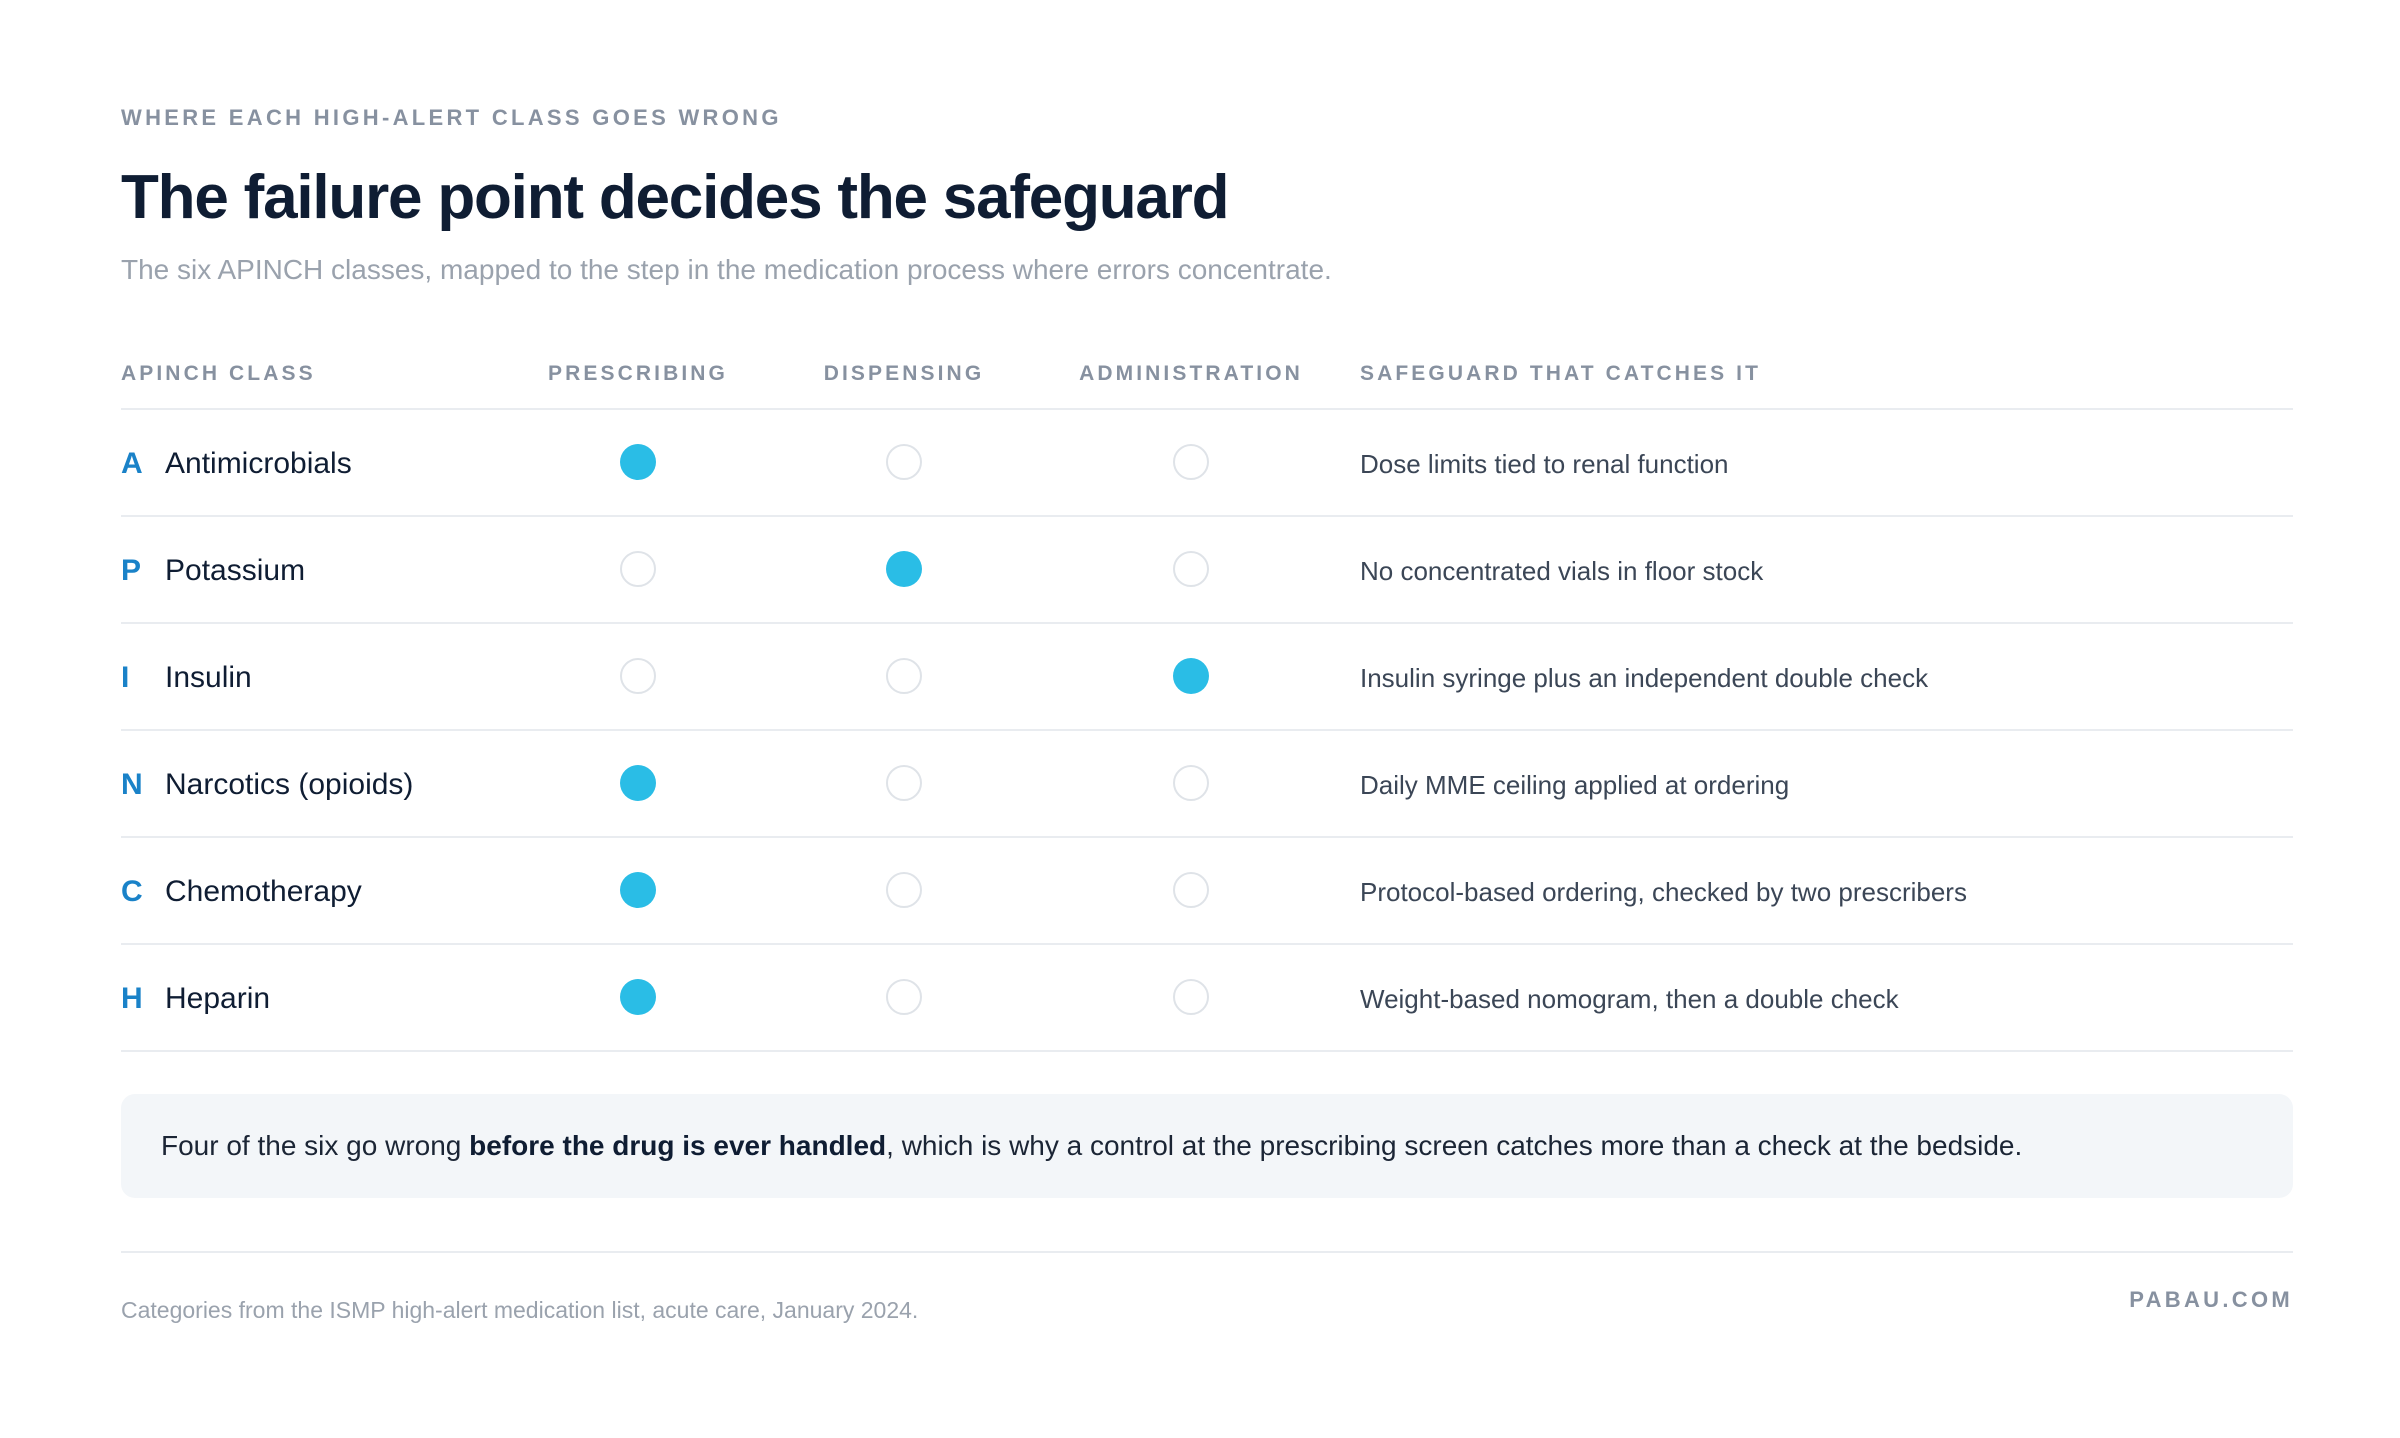 The height and width of the screenshot is (1438, 2400). I want to click on page-title: The failure point decides the safeguard, so click(675, 197).